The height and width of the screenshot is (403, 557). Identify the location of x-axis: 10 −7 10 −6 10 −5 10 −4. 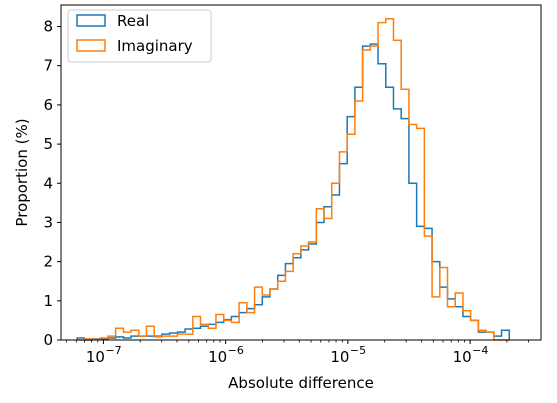
(297, 353).